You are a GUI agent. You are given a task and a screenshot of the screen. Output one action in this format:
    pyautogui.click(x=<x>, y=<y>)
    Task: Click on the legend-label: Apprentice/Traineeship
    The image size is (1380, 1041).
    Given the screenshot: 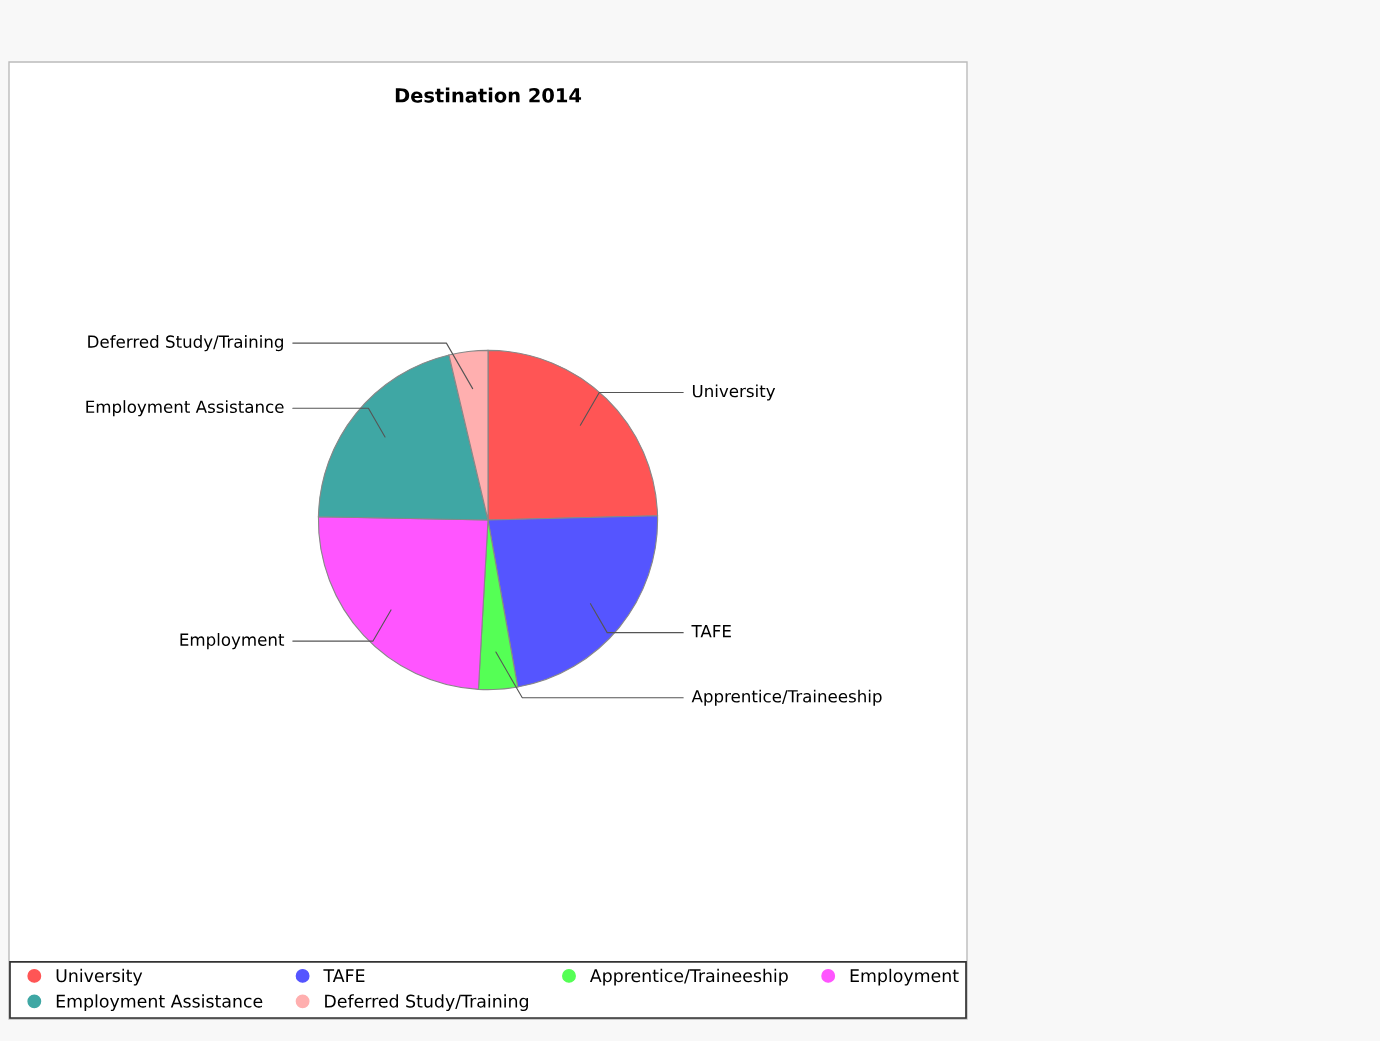 What is the action you would take?
    pyautogui.click(x=688, y=977)
    